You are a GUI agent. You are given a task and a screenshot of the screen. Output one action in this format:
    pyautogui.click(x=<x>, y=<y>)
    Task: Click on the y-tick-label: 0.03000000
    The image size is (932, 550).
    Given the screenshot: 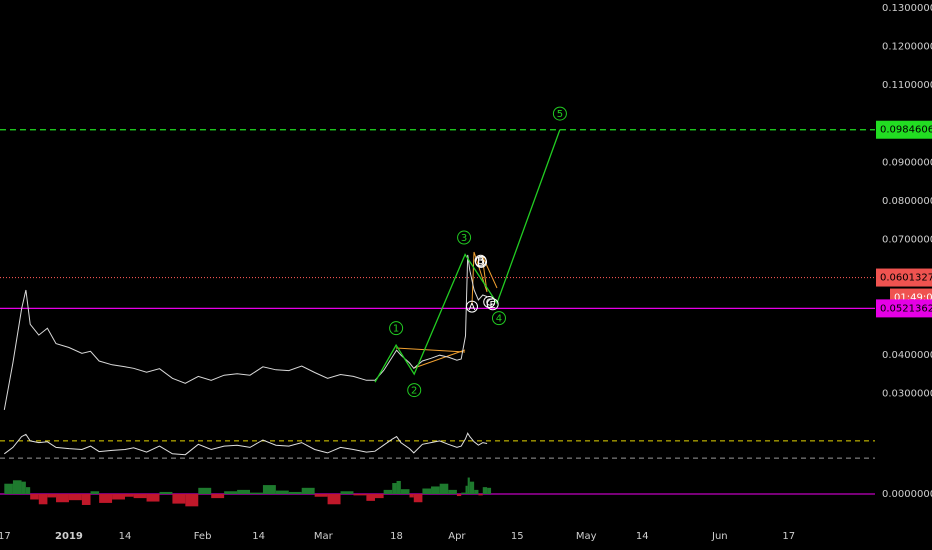 What is the action you would take?
    pyautogui.click(x=907, y=394)
    